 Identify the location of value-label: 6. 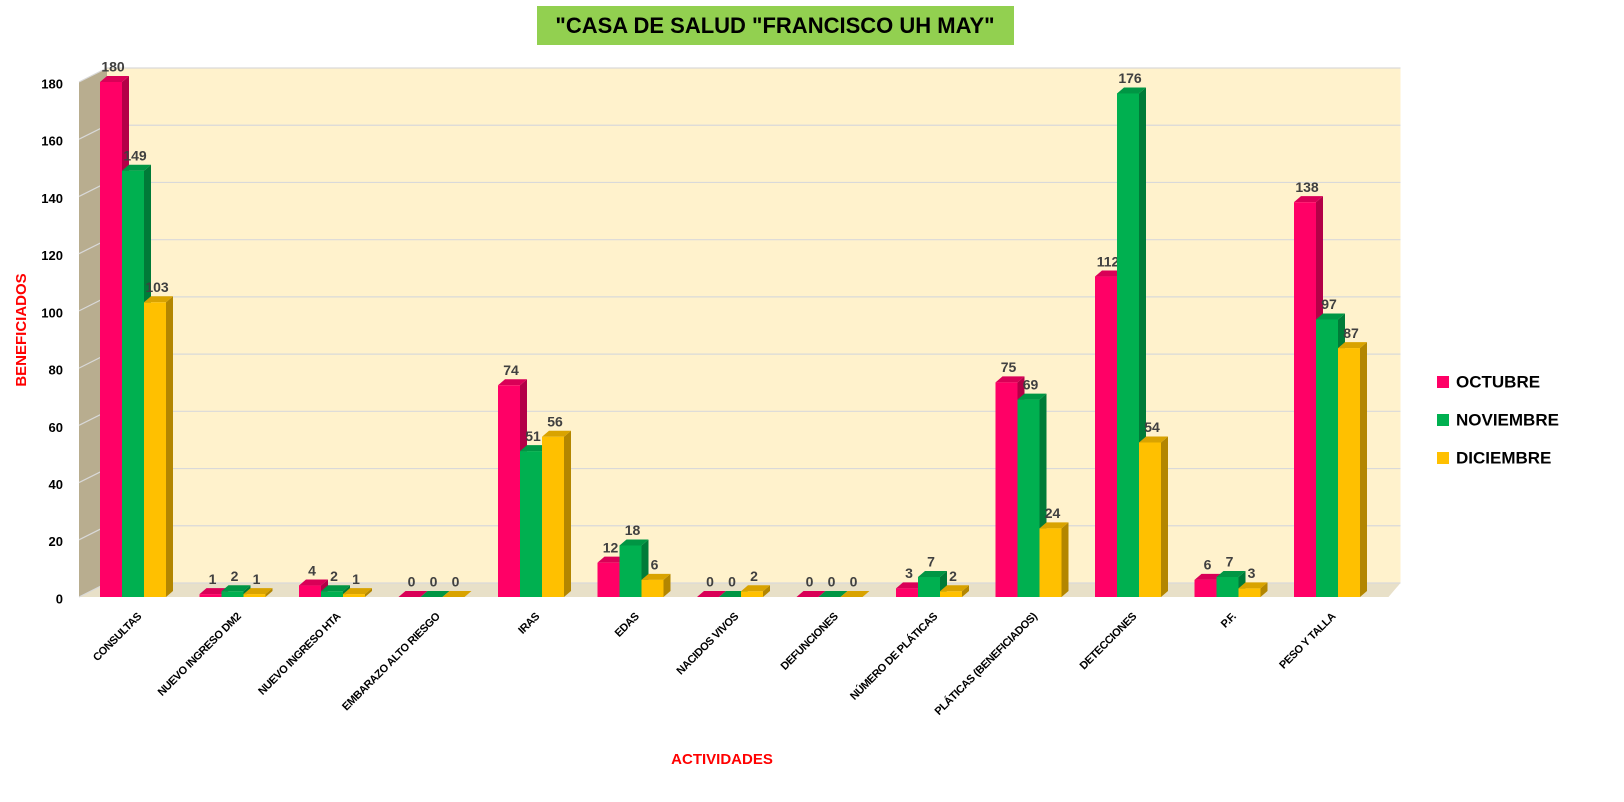
(1208, 565).